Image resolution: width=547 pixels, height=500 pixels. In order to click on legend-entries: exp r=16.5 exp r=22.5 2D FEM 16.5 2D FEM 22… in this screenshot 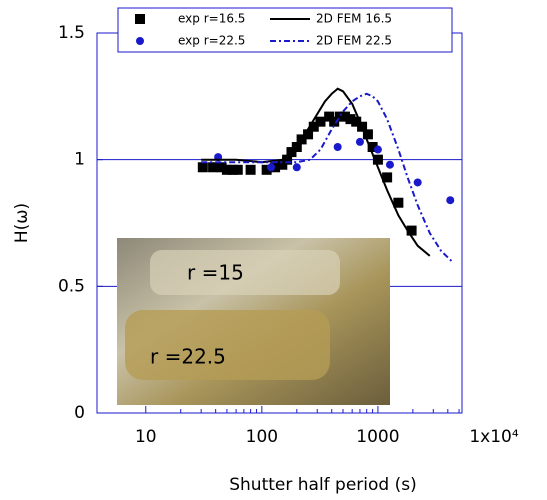, I will do `click(263, 30)`.